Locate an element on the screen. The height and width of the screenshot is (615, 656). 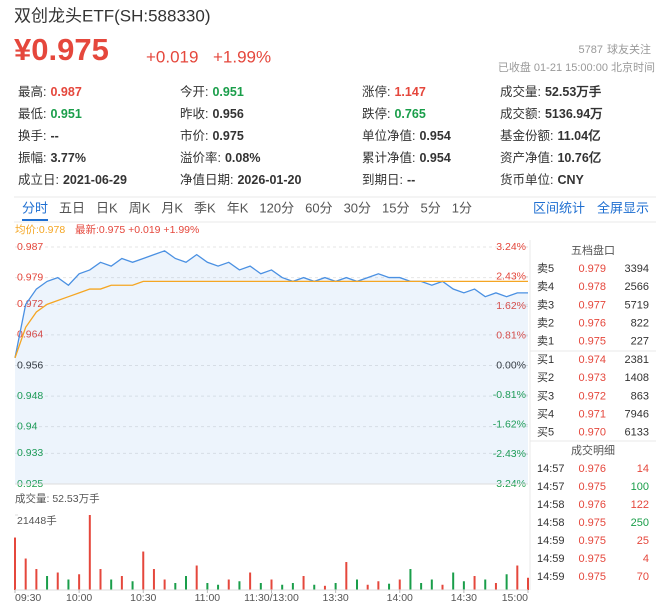
x-tick-label: 09:30 is located at coordinates (28, 598).